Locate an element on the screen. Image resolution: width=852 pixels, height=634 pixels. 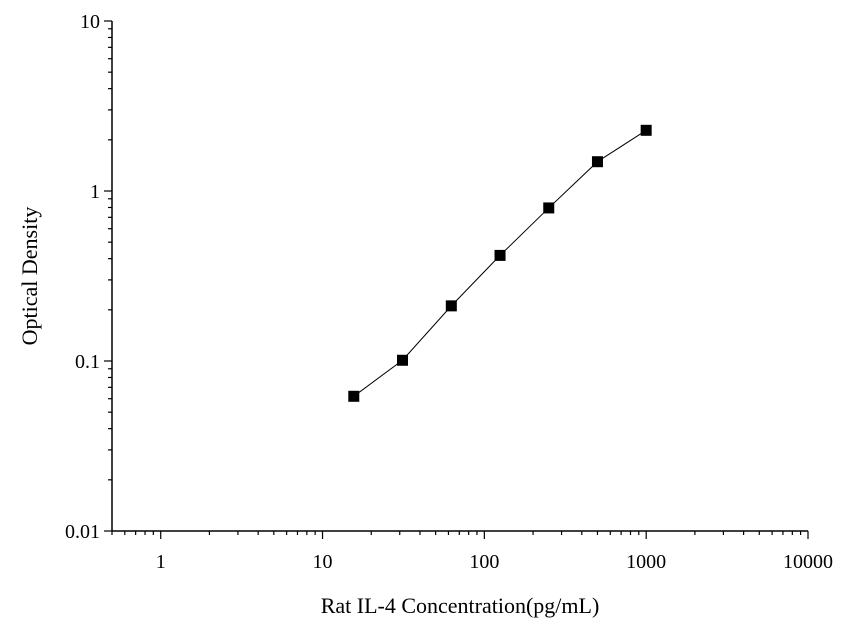
x-tick-label: 10000 is located at coordinates (808, 562).